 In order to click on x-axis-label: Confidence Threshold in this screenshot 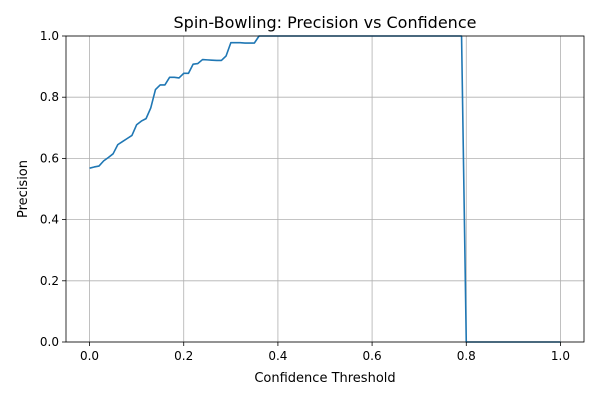, I will do `click(324, 378)`.